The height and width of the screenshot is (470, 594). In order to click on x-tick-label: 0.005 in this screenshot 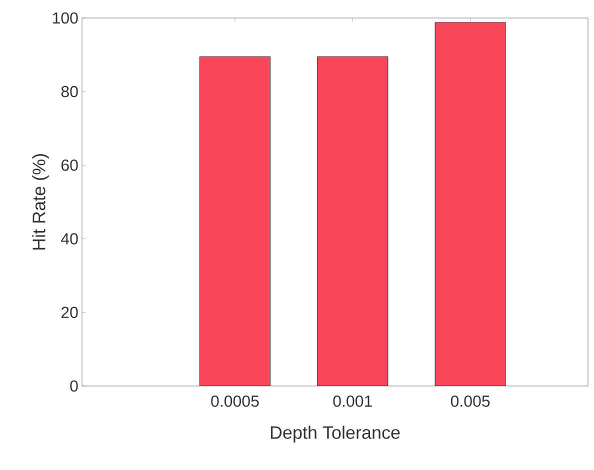, I will do `click(470, 401)`.